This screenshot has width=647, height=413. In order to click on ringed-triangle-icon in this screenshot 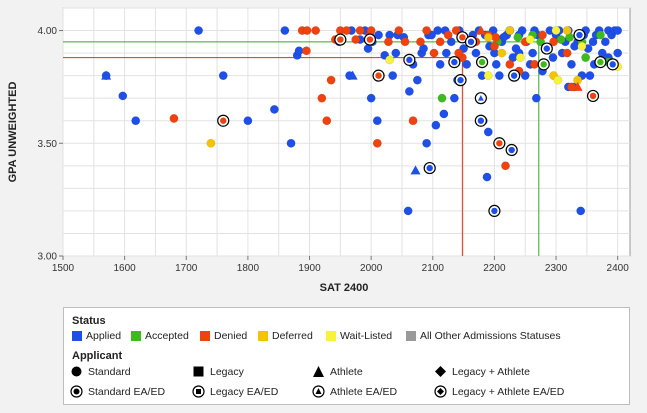, I will do `click(318, 391)`.